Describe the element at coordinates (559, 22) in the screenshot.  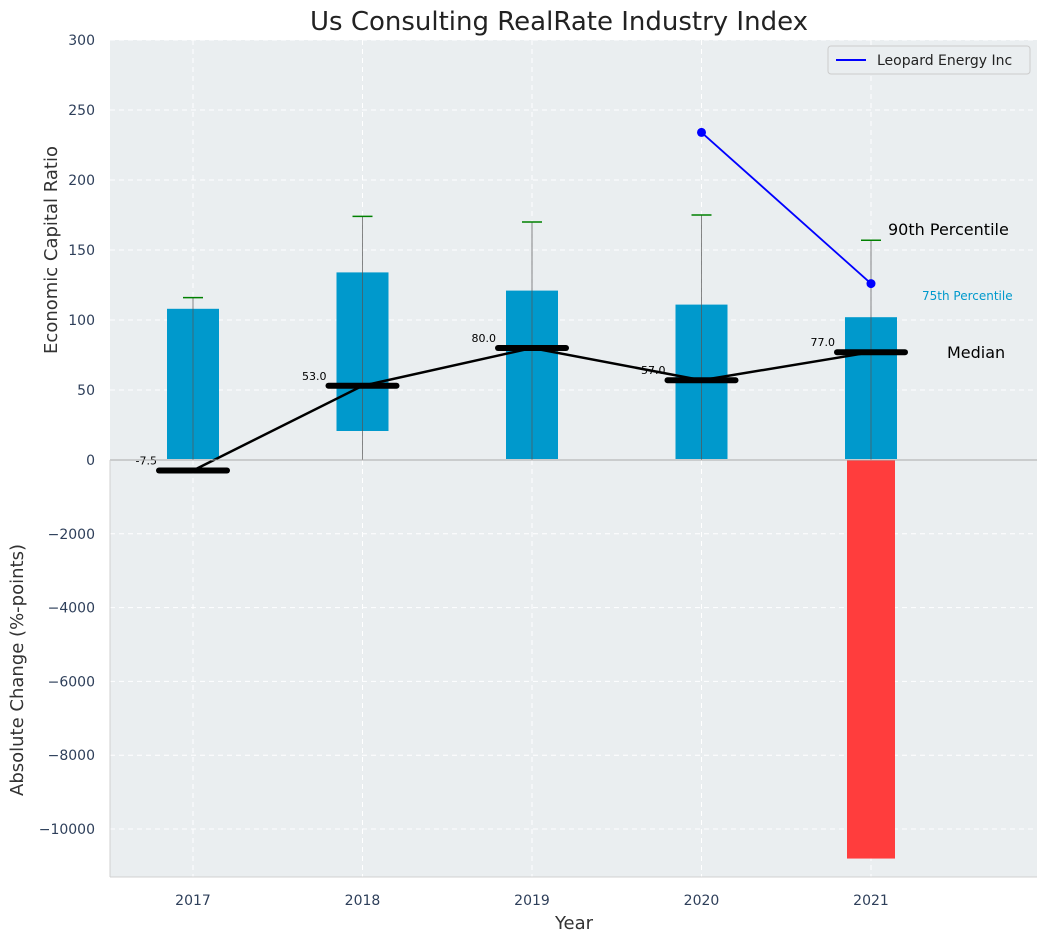
I see `chart-title: Us Consulting RealRate Industry Index` at that location.